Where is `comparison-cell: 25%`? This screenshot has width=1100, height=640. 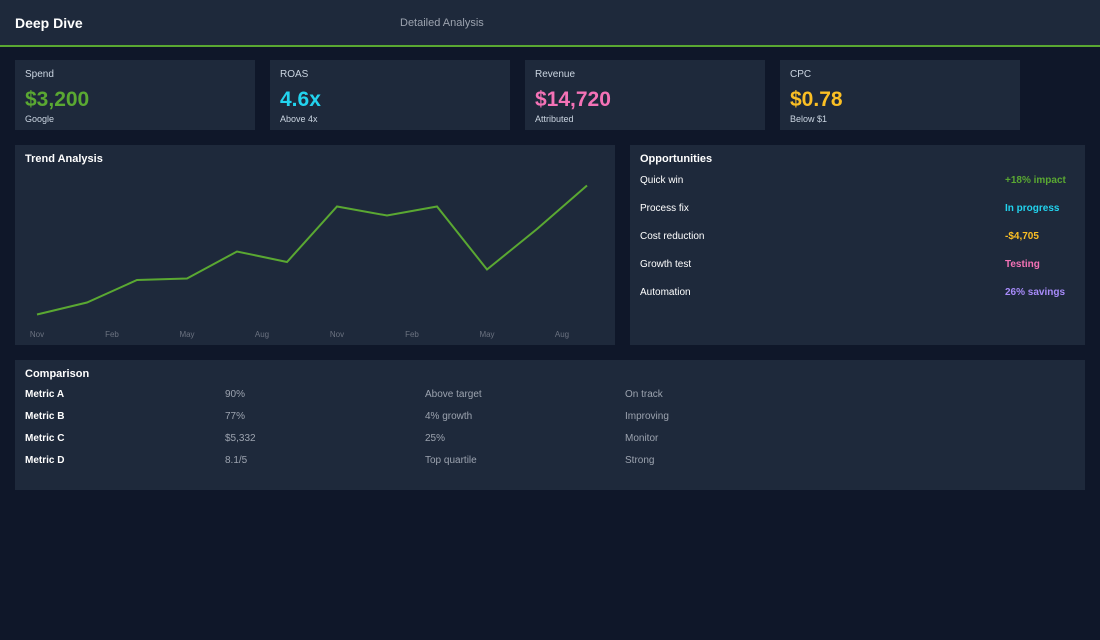
comparison-cell: 25% is located at coordinates (435, 438).